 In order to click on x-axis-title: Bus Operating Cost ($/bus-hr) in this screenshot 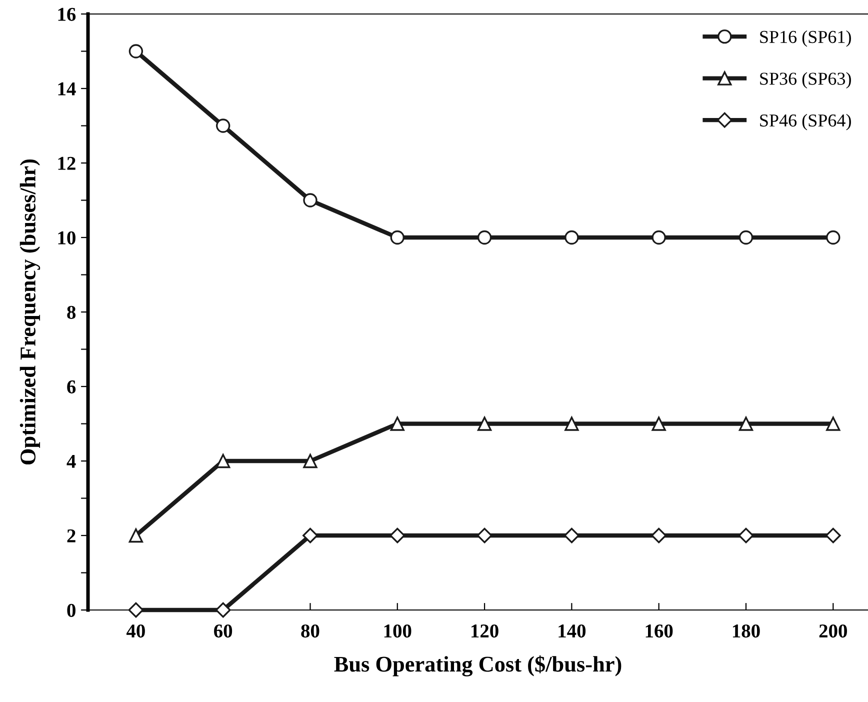, I will do `click(478, 665)`.